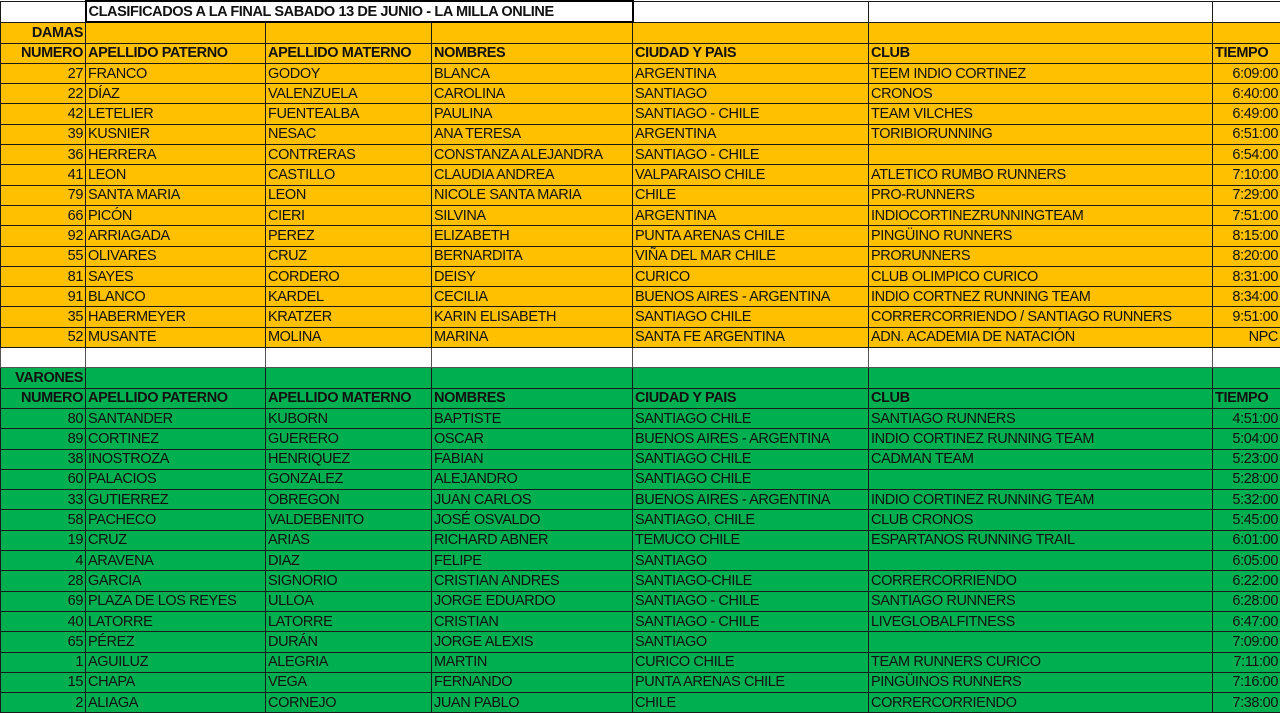 The width and height of the screenshot is (1280, 713). Describe the element at coordinates (1041, 418) in the screenshot. I see `cell-club: SANTIAGO RUNNERS` at that location.